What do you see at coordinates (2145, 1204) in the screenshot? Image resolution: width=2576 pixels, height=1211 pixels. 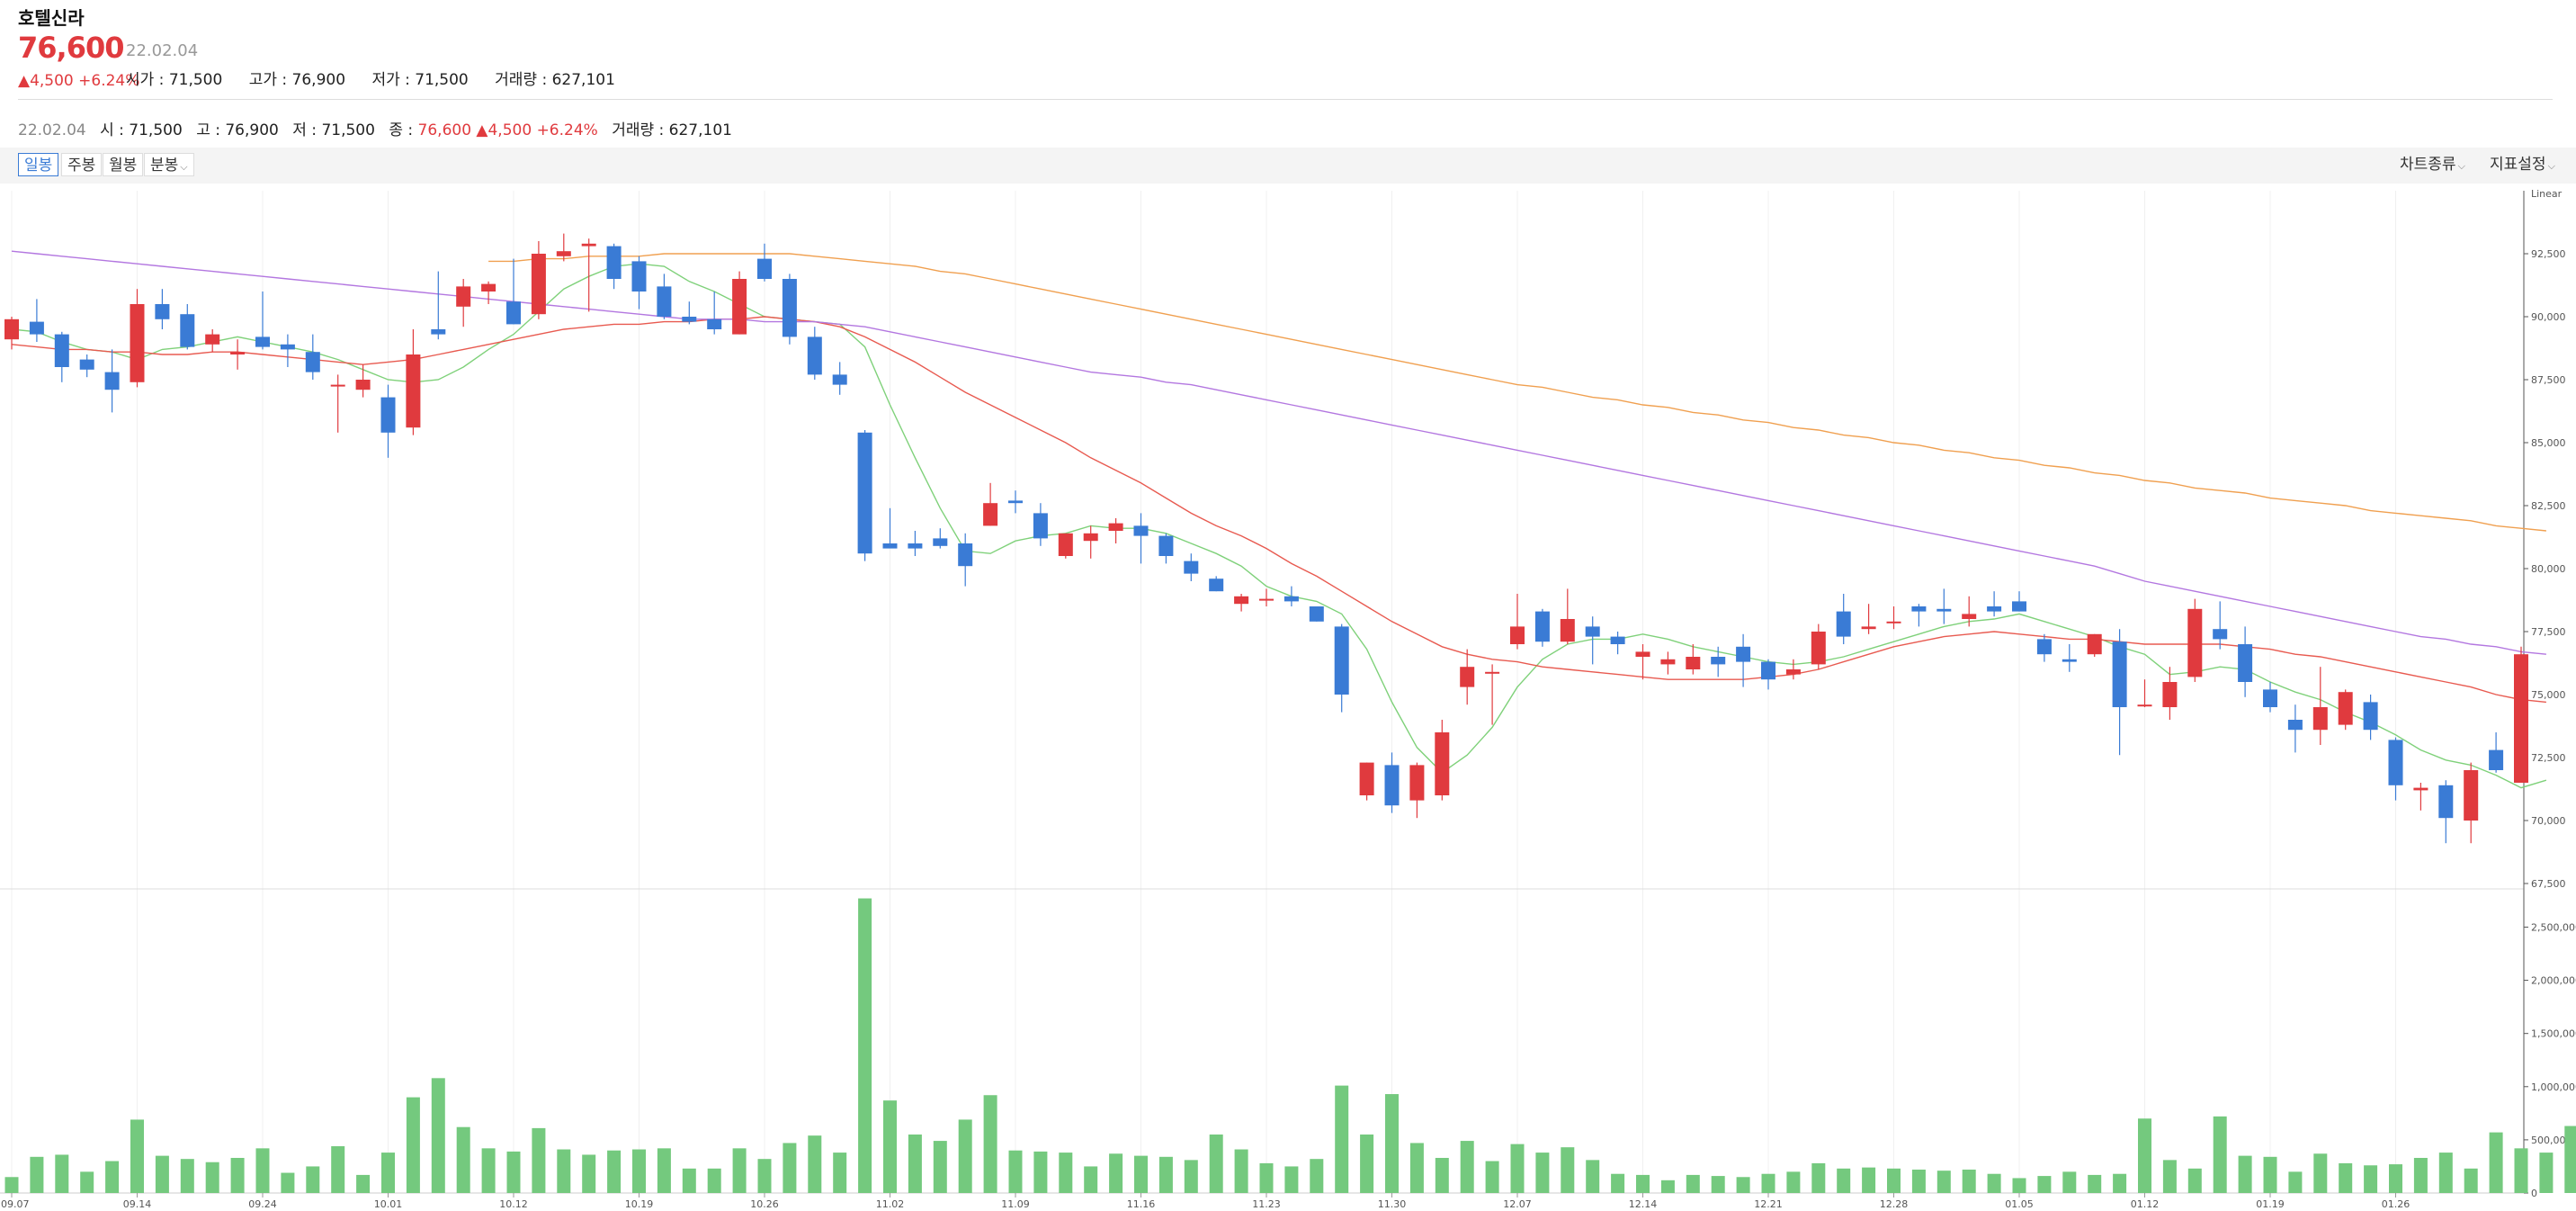 I see `time-tick-label: 01.12` at bounding box center [2145, 1204].